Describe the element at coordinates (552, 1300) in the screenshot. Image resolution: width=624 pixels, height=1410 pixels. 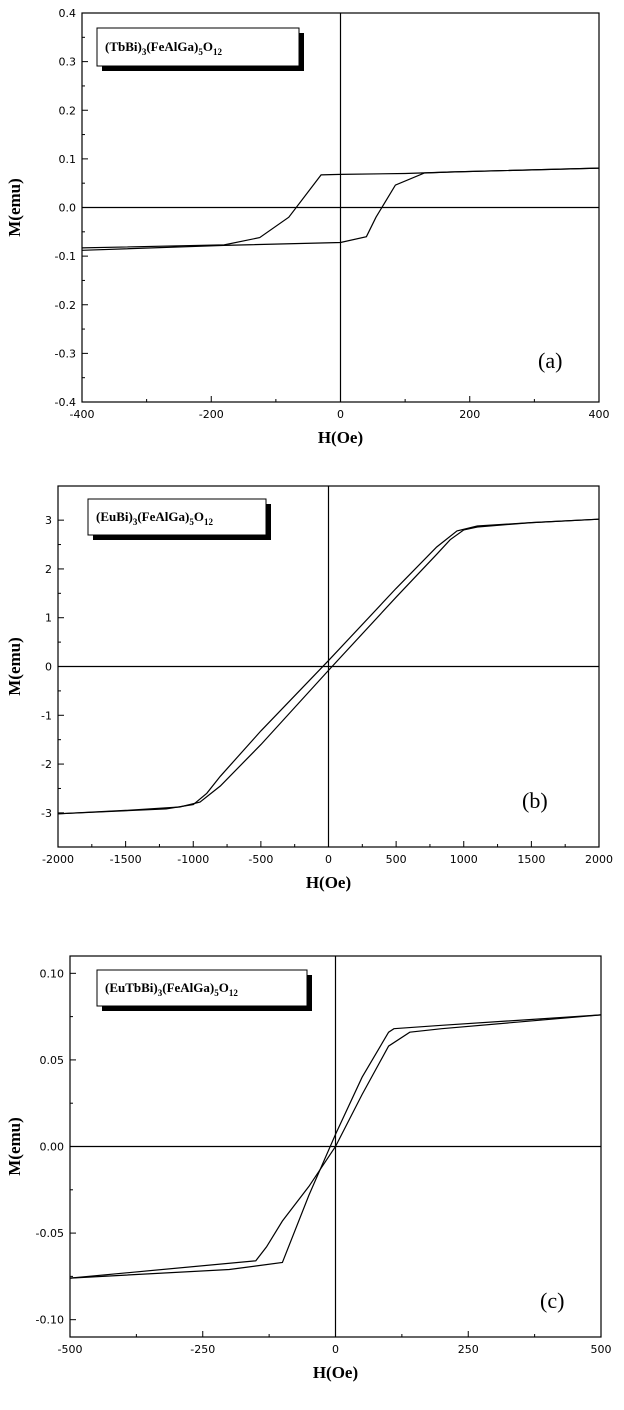
I see `chart-c-panel-label: (c)` at that location.